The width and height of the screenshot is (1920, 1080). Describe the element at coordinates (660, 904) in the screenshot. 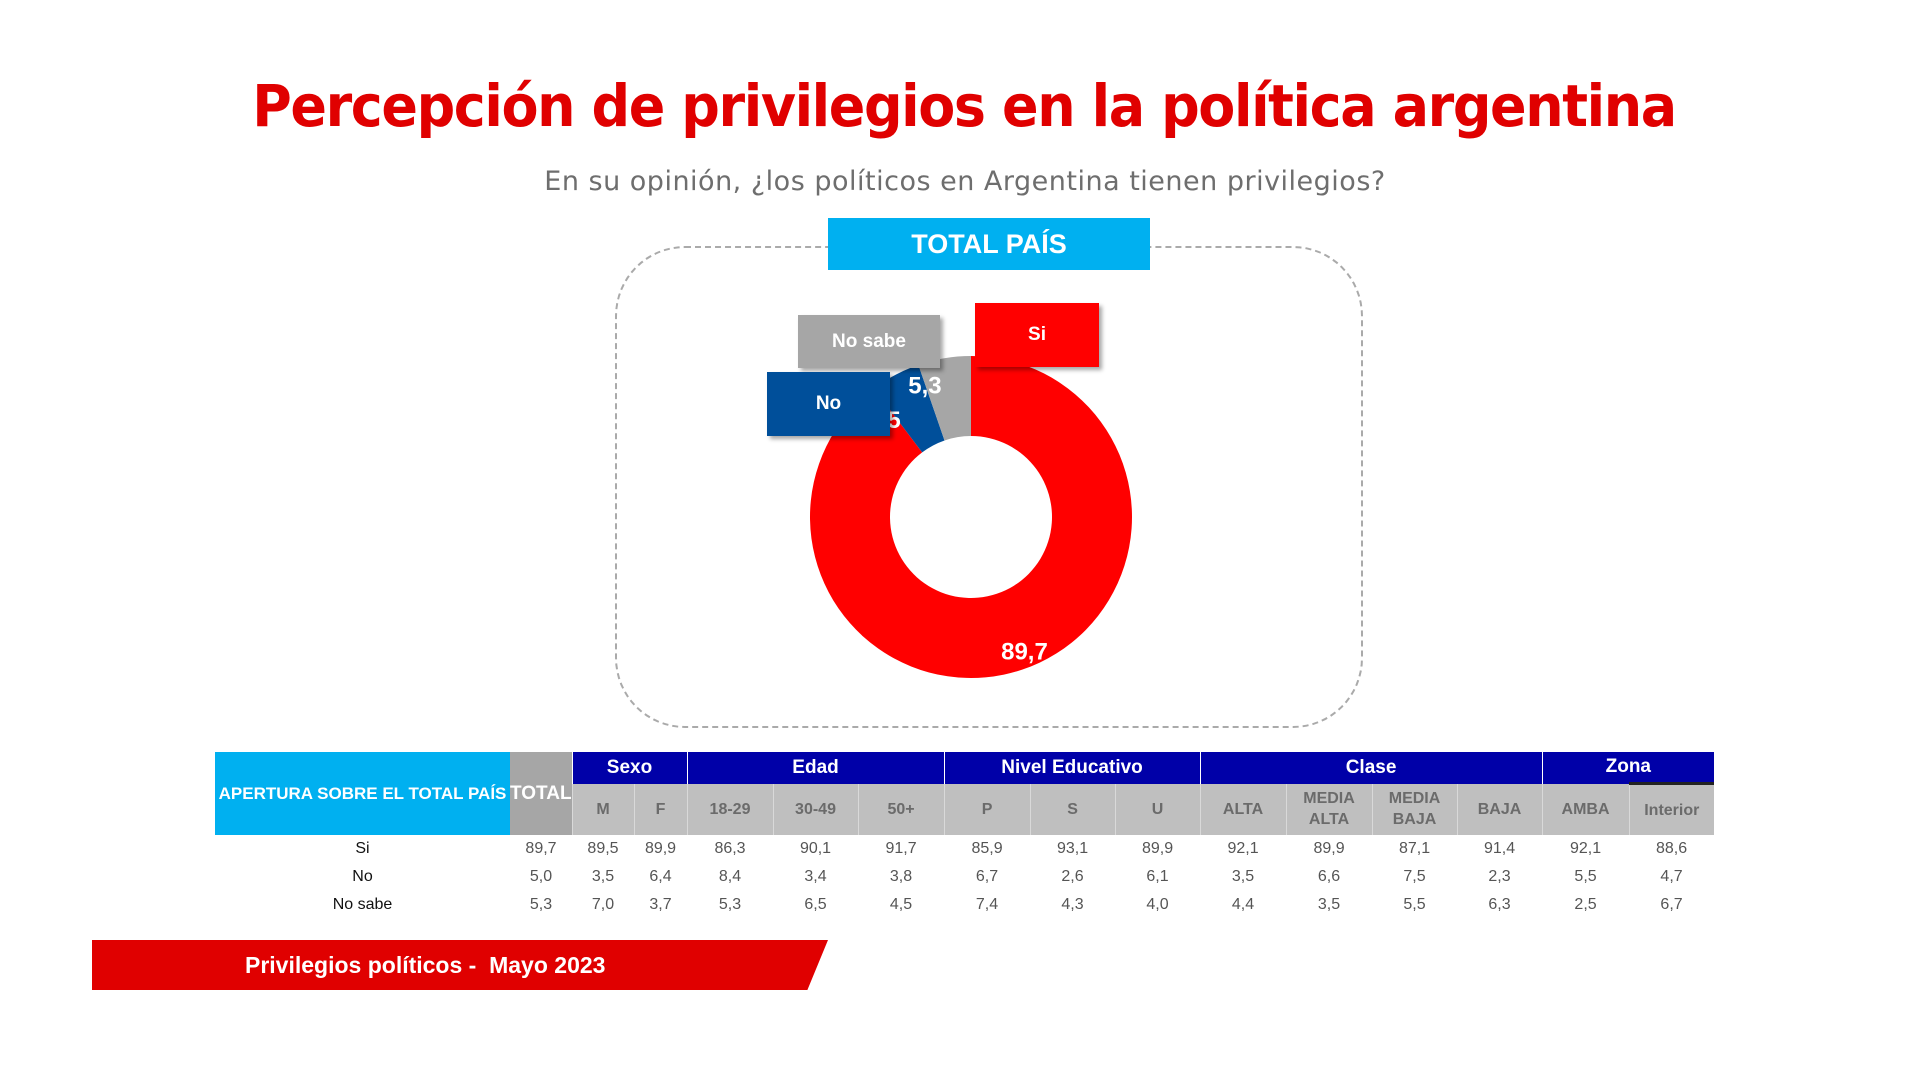

I see `table-cell: 3,7` at that location.